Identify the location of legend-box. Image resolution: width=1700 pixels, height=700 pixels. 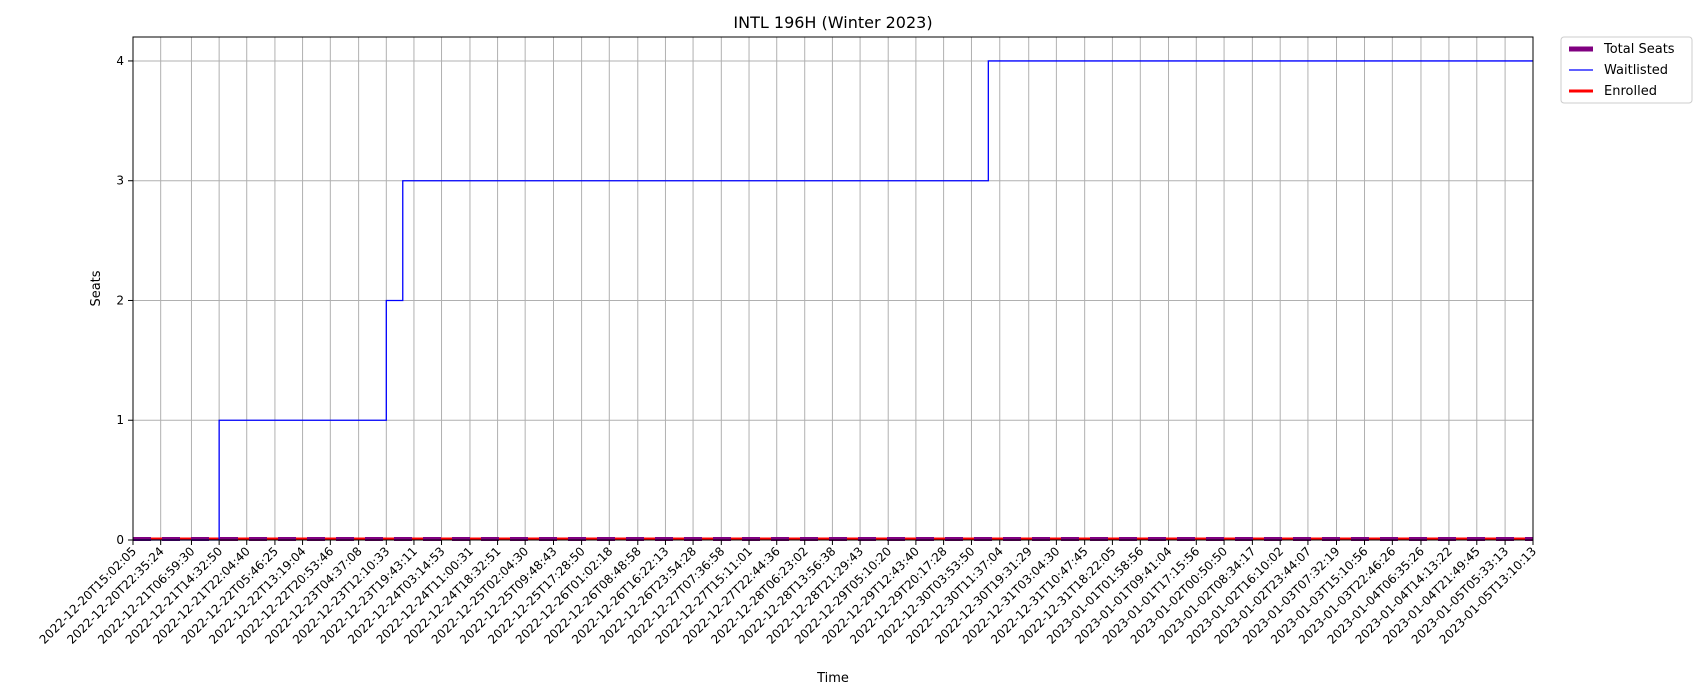
(1626, 70).